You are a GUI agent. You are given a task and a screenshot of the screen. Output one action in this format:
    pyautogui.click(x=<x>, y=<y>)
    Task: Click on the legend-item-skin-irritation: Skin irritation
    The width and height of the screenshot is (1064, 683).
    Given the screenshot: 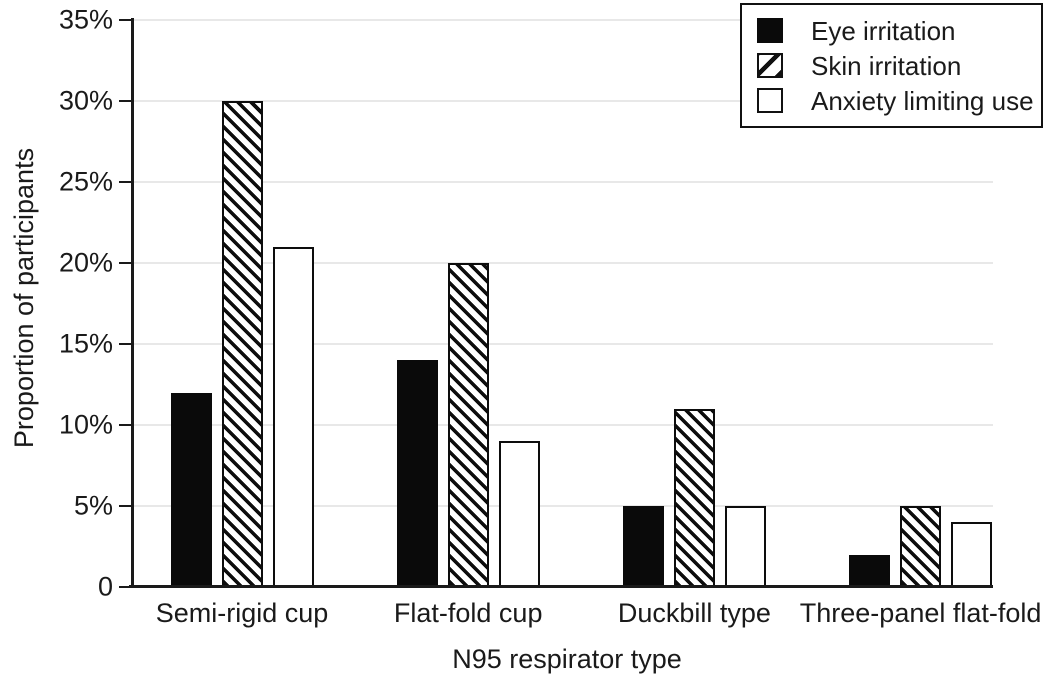 What is the action you would take?
    pyautogui.click(x=899, y=66)
    